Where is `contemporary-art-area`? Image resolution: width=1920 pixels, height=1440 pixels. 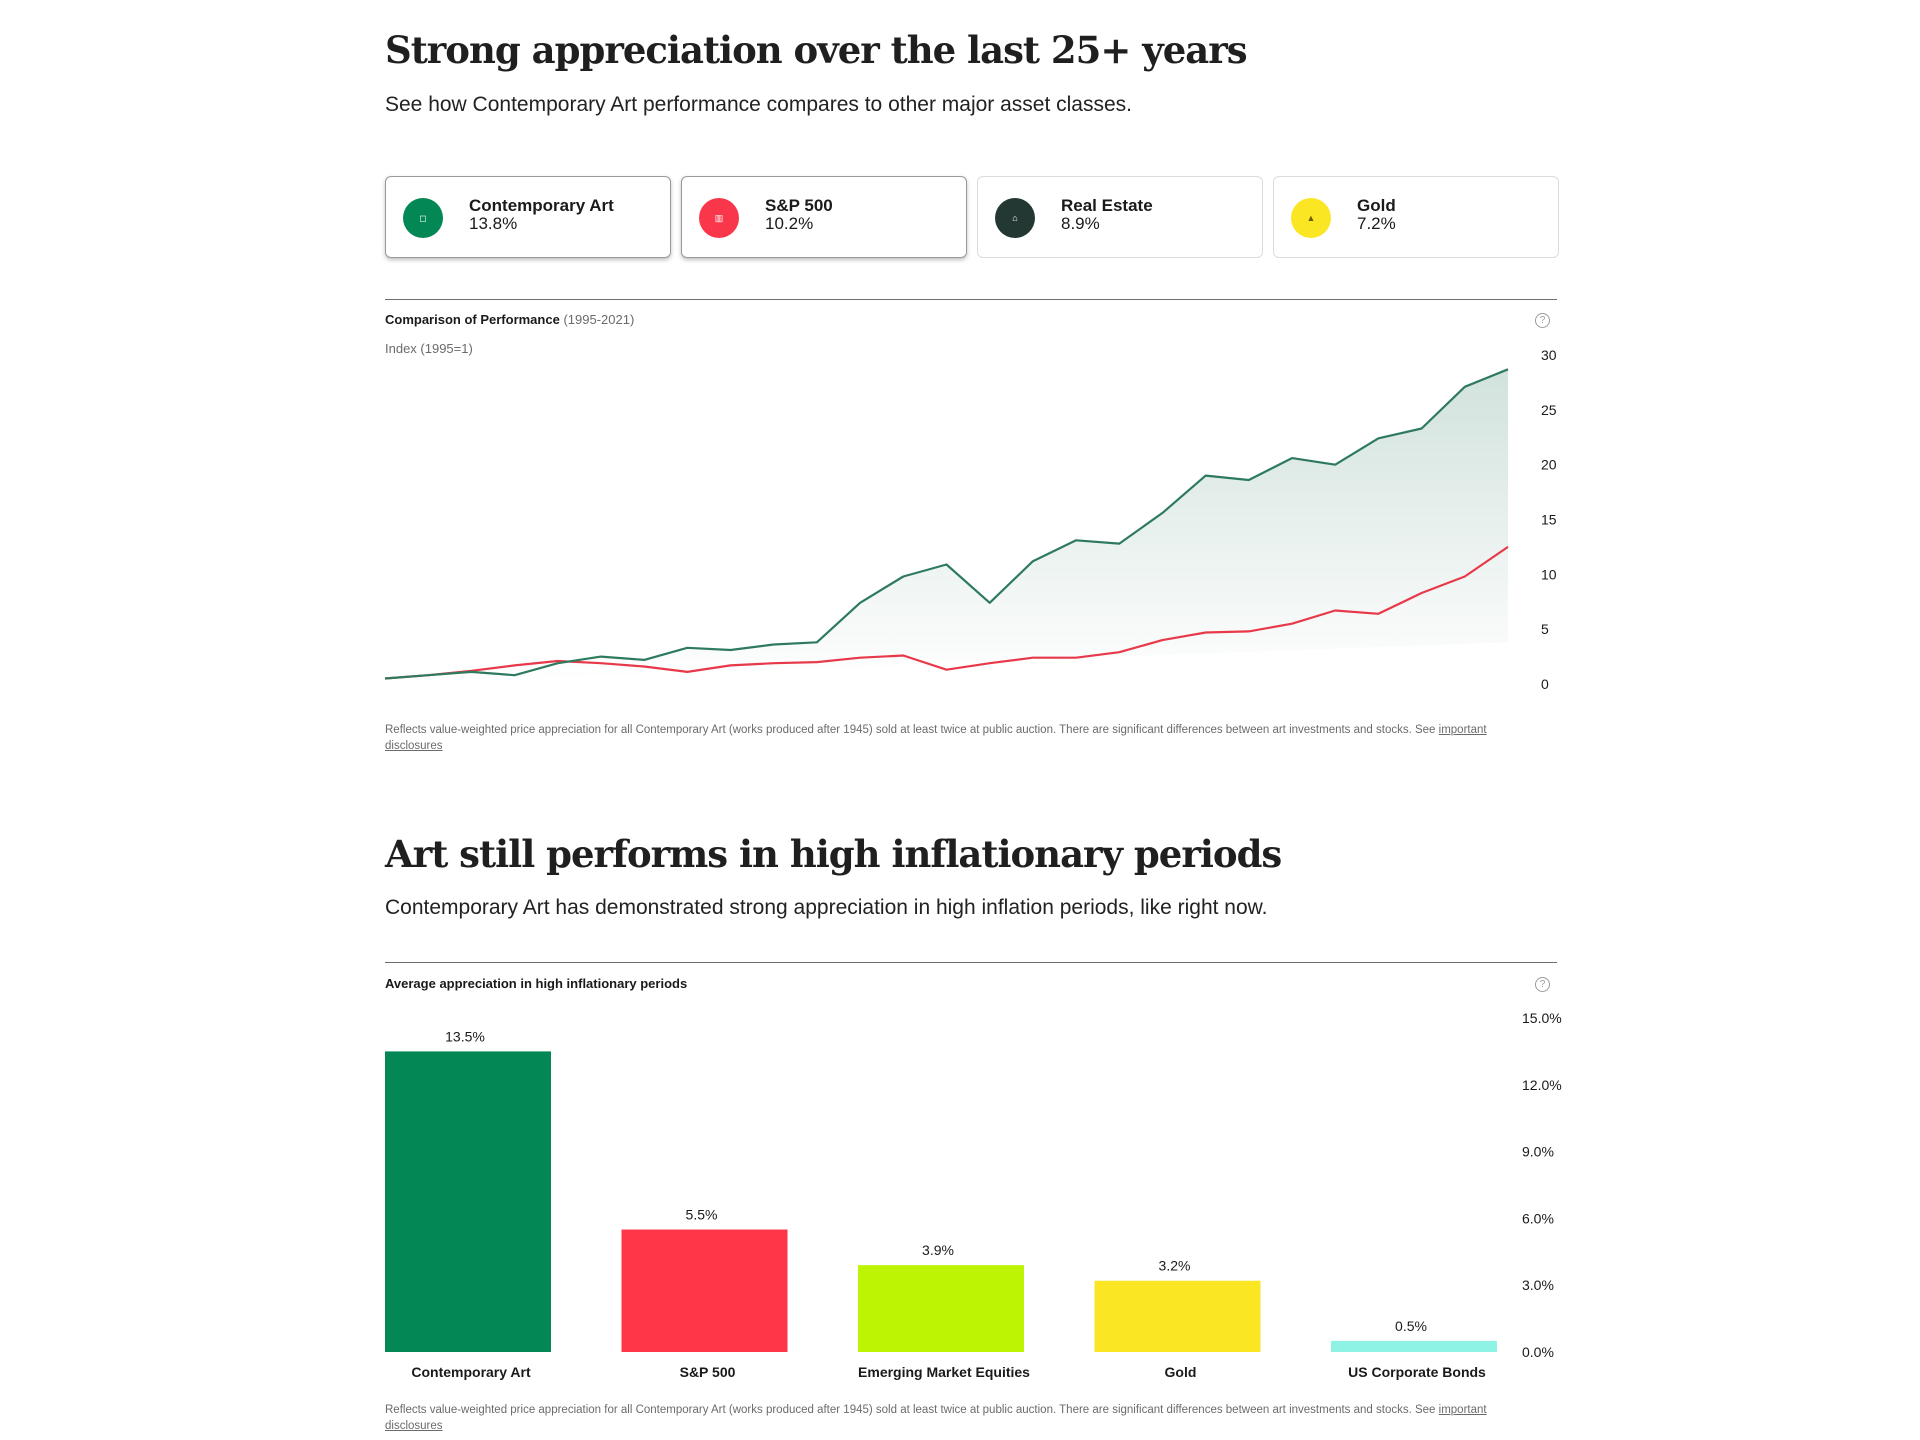 contemporary-art-area is located at coordinates (946, 526).